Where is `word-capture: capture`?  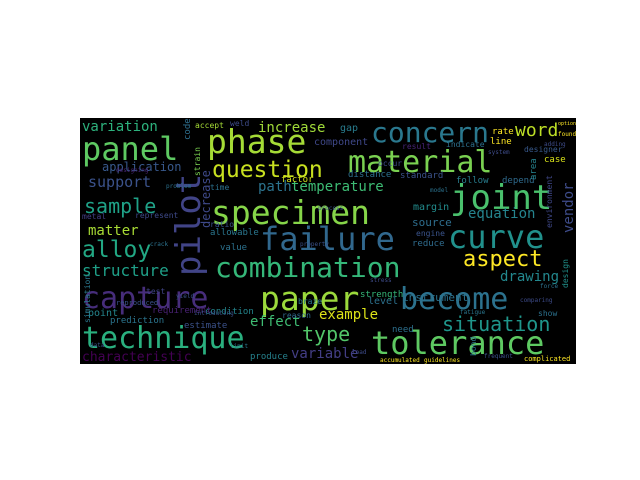
word-capture: capture is located at coordinates (145, 298).